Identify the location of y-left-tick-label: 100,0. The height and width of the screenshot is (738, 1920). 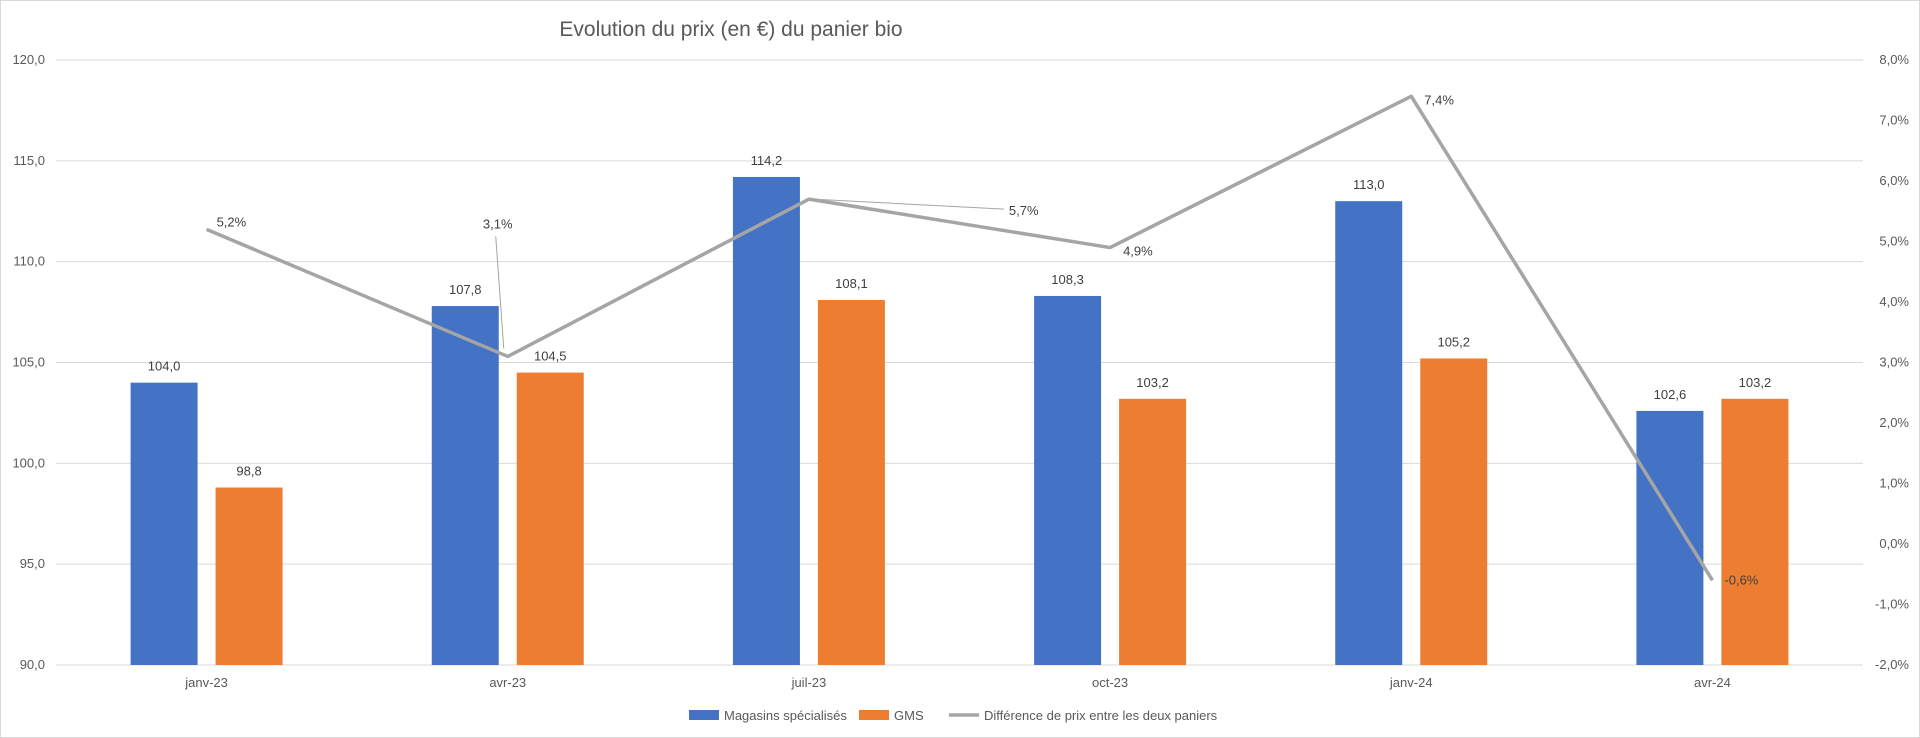
(28, 462).